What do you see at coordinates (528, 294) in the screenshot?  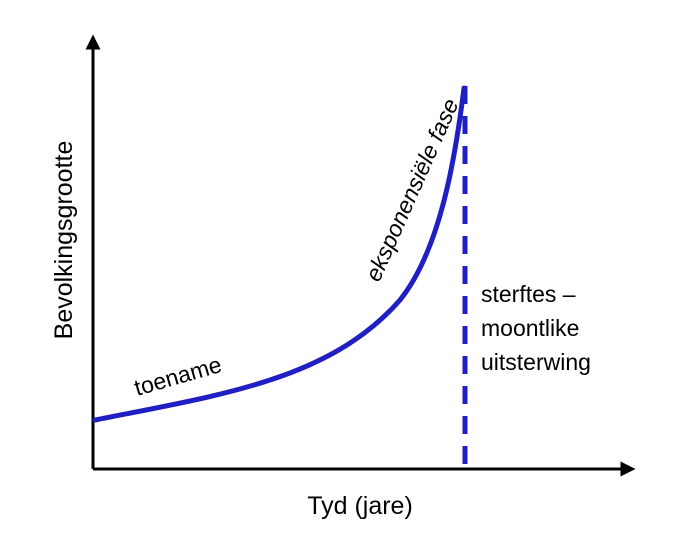 I see `death-label-line1: sterftes –` at bounding box center [528, 294].